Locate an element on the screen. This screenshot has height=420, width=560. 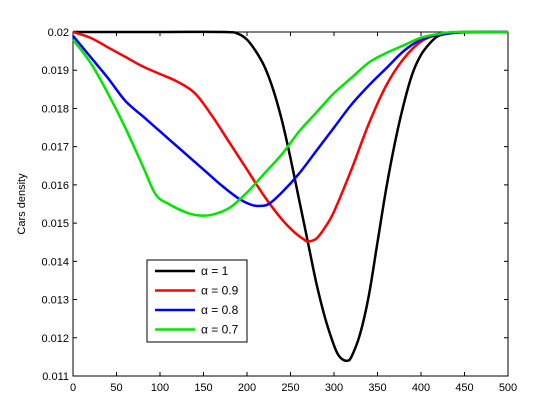
y-tick-label: 0.015 is located at coordinates (55, 224).